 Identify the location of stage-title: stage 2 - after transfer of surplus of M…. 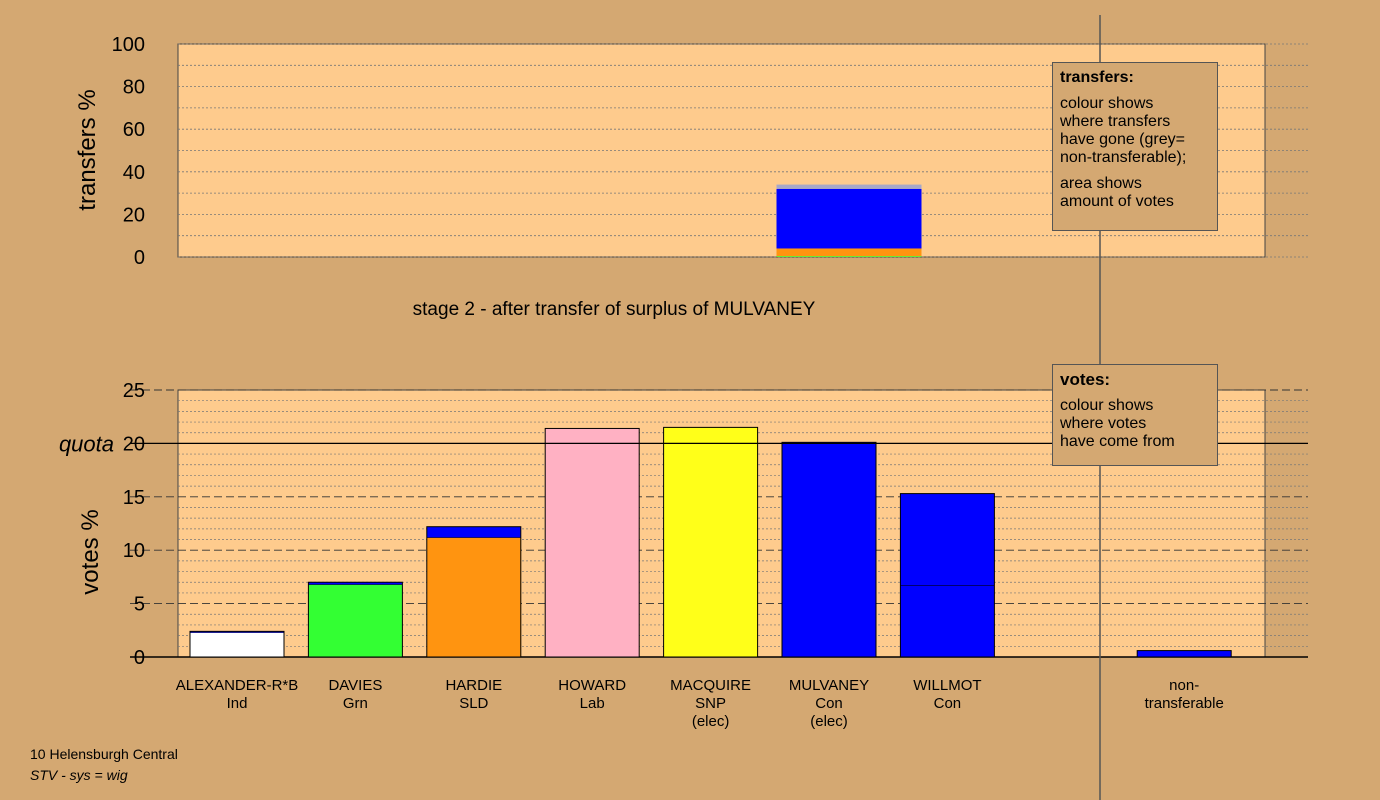
(614, 309).